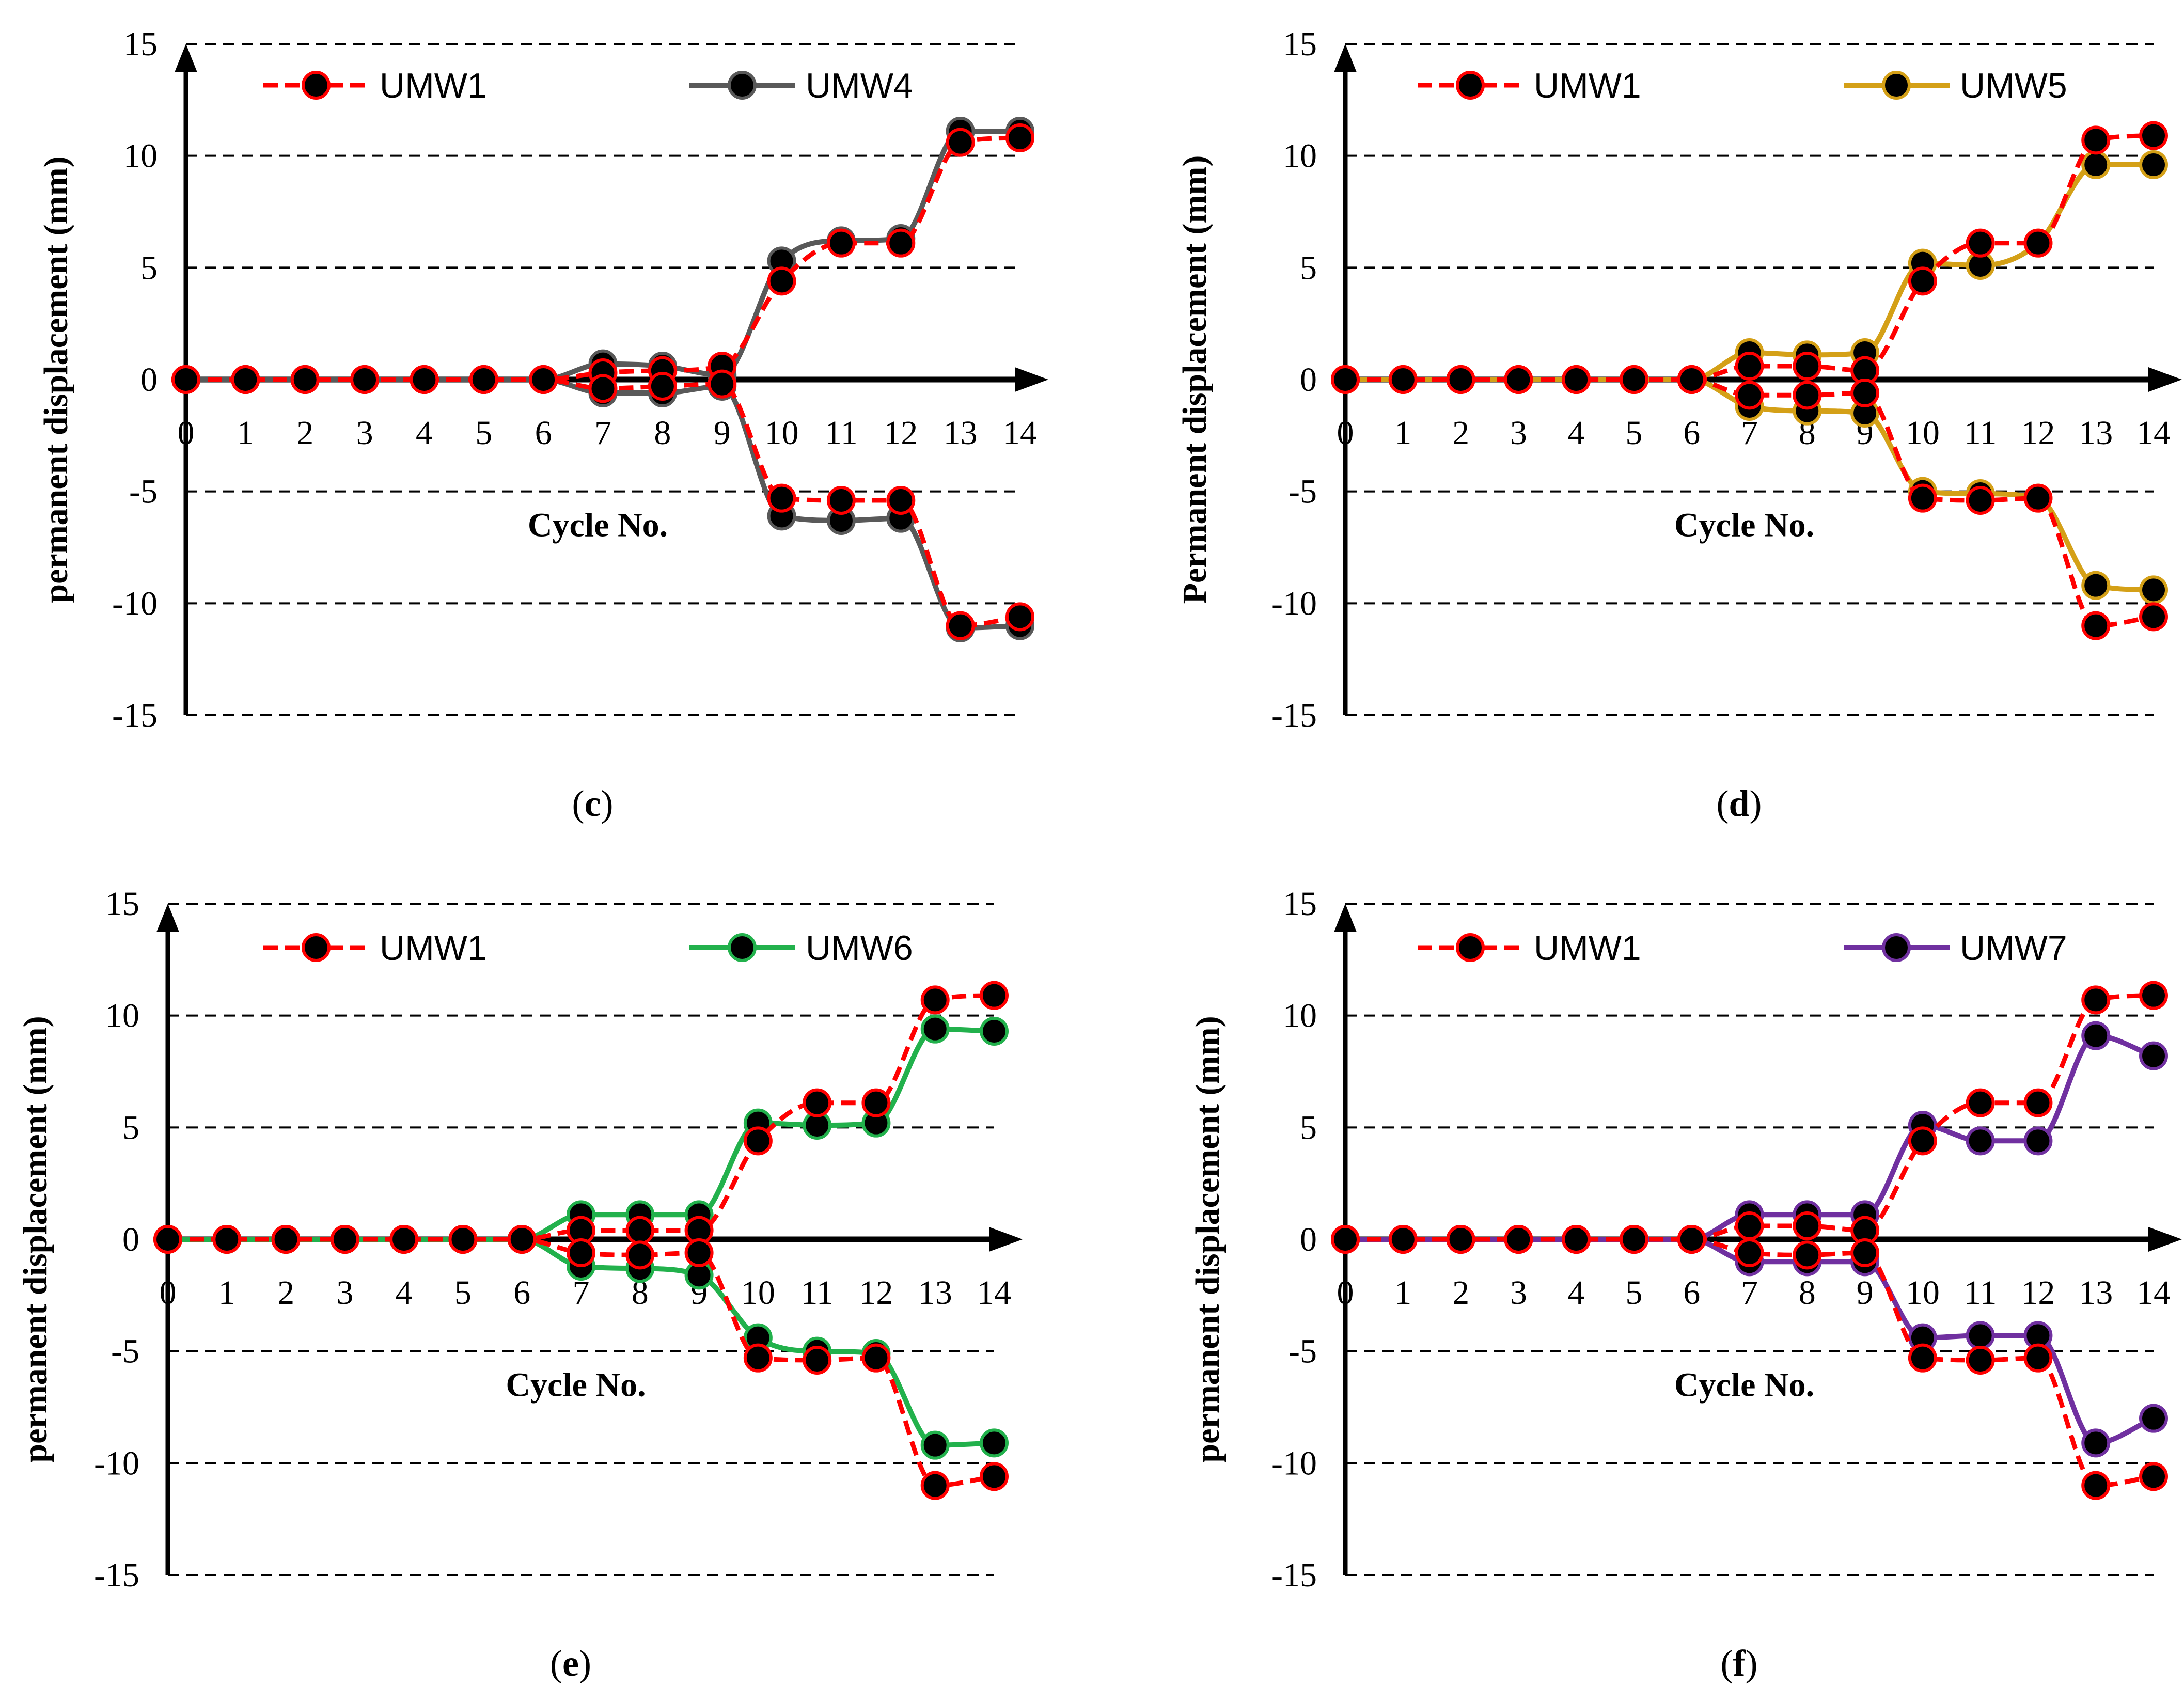  Describe the element at coordinates (1742, 948) in the screenshot. I see `legend: UMW1 UMW7` at that location.